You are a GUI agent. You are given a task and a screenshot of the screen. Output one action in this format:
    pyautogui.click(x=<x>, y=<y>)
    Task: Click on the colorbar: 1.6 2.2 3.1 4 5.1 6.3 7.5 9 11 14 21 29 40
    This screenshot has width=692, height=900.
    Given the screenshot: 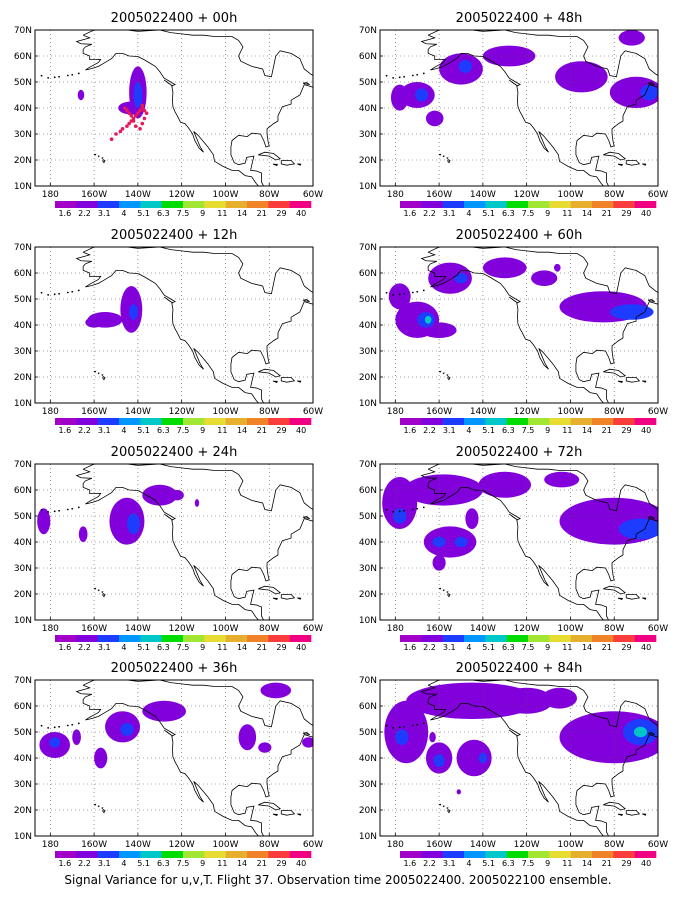 What is the action you would take?
    pyautogui.click(x=183, y=859)
    